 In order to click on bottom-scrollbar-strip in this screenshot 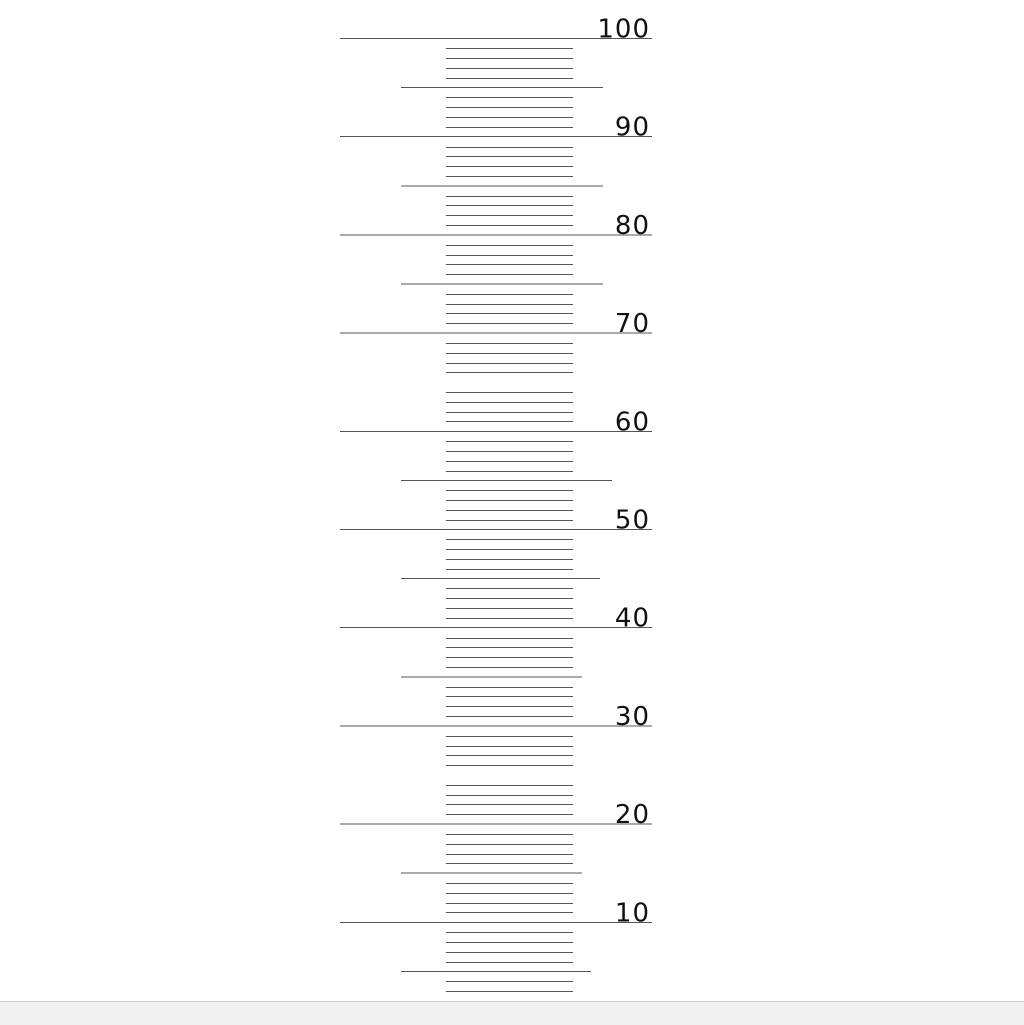, I will do `click(512, 1013)`.